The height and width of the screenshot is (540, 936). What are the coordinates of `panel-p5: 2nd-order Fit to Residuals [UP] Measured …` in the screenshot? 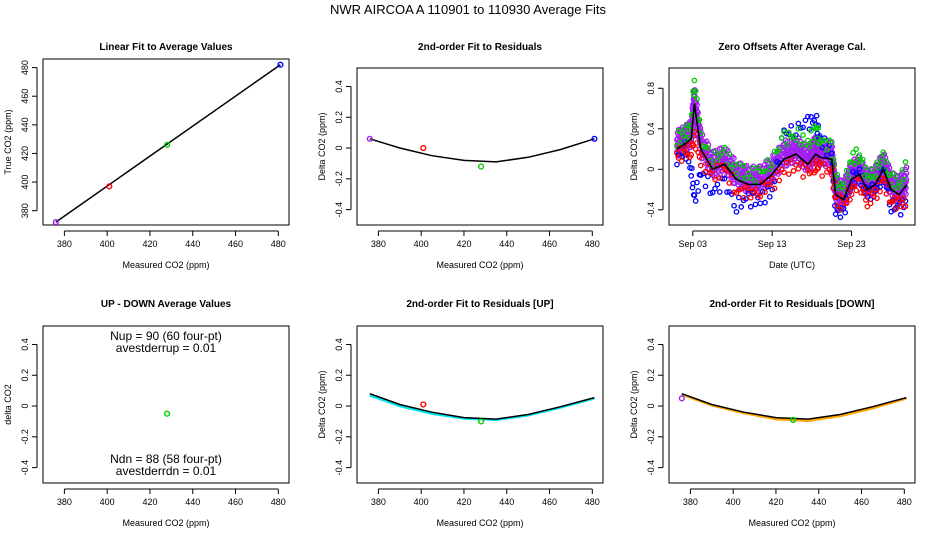 It's located at (460, 413).